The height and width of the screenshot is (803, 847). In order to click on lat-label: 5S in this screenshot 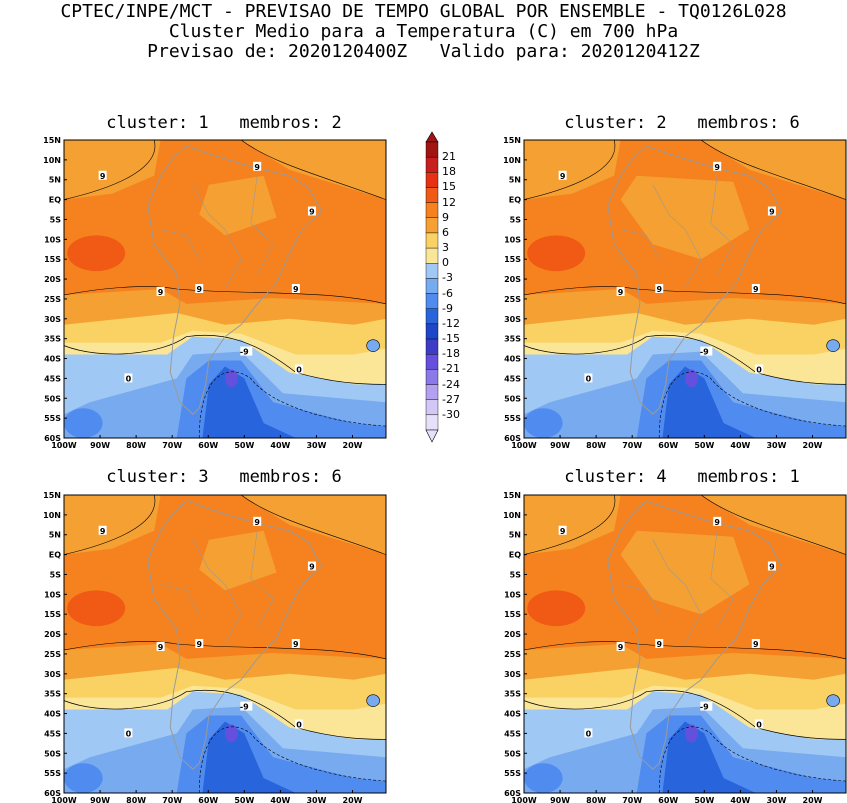, I will do `click(56, 574)`.